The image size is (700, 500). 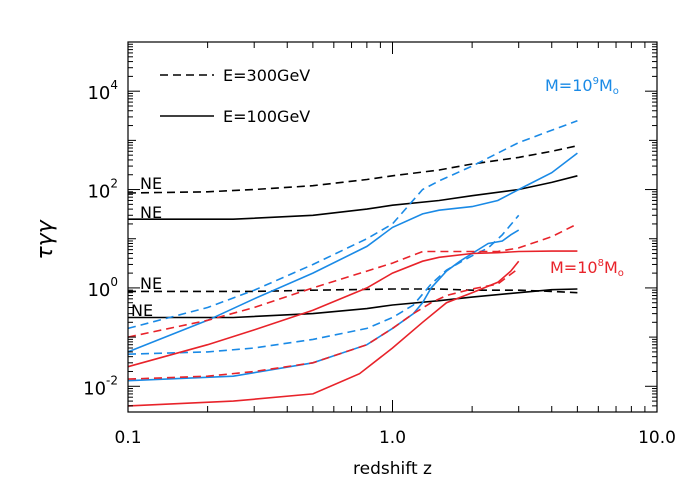 What do you see at coordinates (392, 469) in the screenshot?
I see `x-axis-label: redshift z` at bounding box center [392, 469].